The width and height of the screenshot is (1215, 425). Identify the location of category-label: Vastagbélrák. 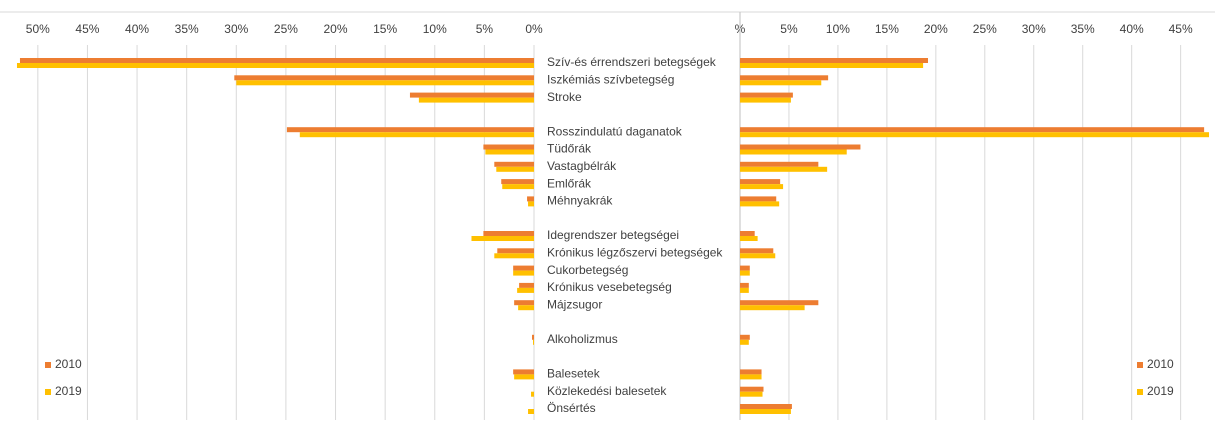
(582, 166).